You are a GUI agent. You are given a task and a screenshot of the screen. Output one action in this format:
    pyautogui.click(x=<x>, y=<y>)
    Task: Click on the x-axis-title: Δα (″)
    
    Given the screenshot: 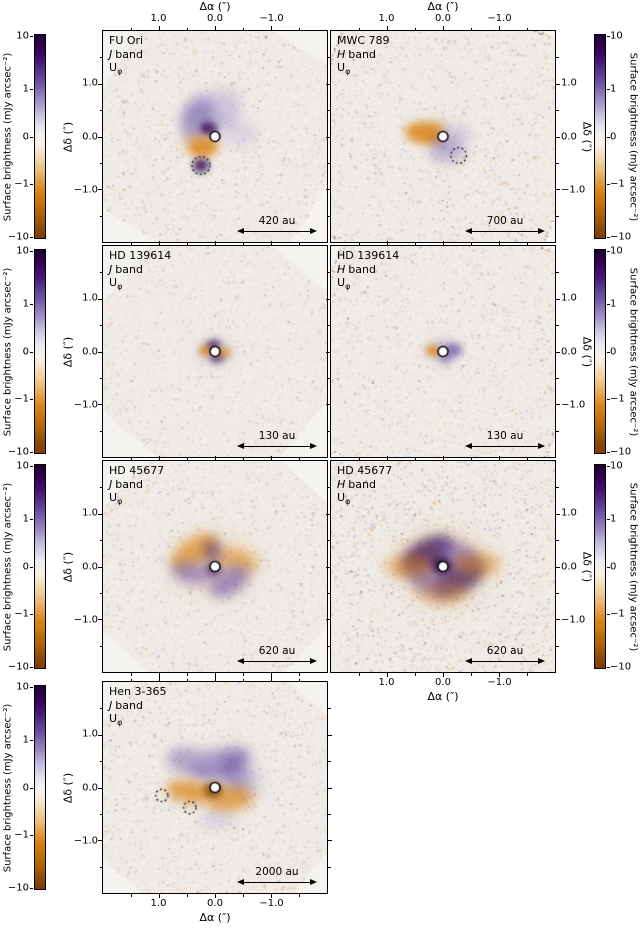 What is the action you would take?
    pyautogui.click(x=215, y=917)
    